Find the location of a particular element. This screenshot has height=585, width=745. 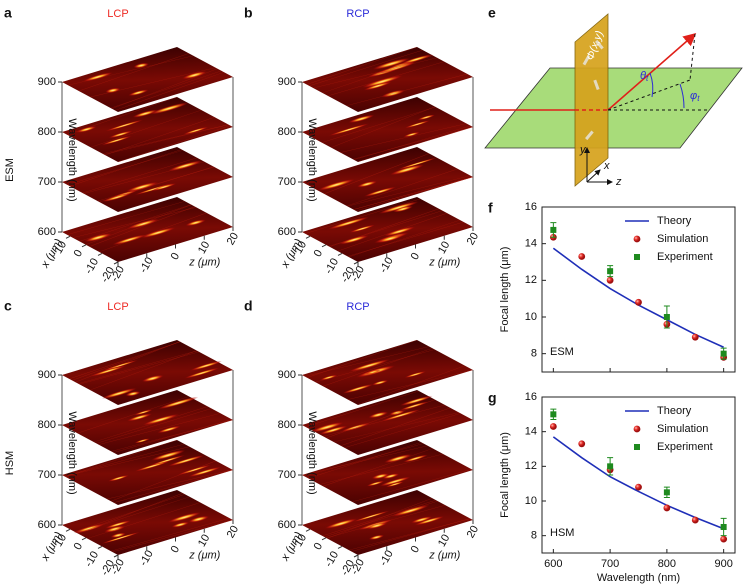

panel-label: c is located at coordinates (8, 306).